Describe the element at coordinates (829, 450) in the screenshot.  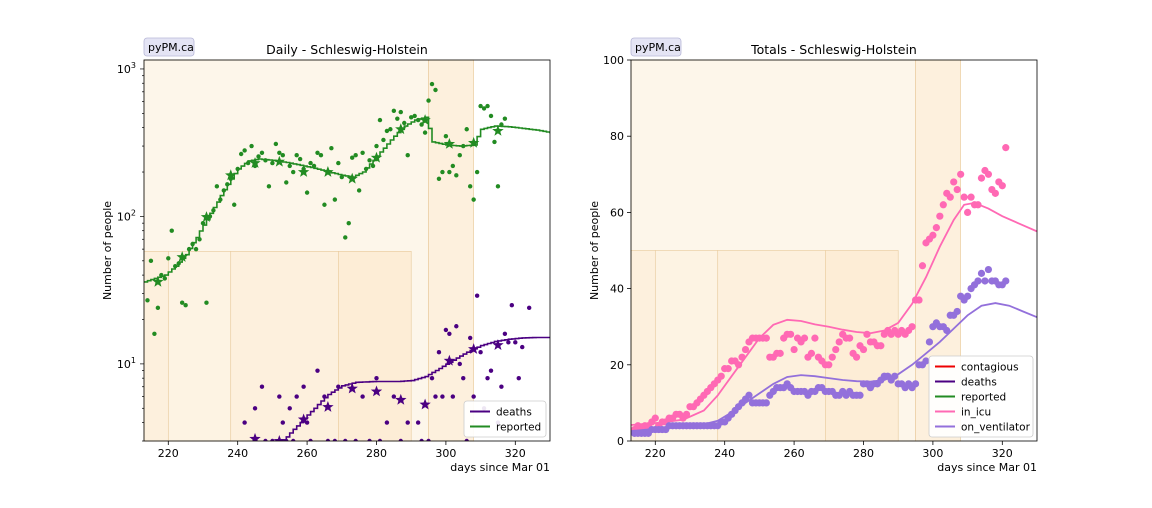
I see `x-axis-ticks: 220 240 260 280 300 320` at that location.